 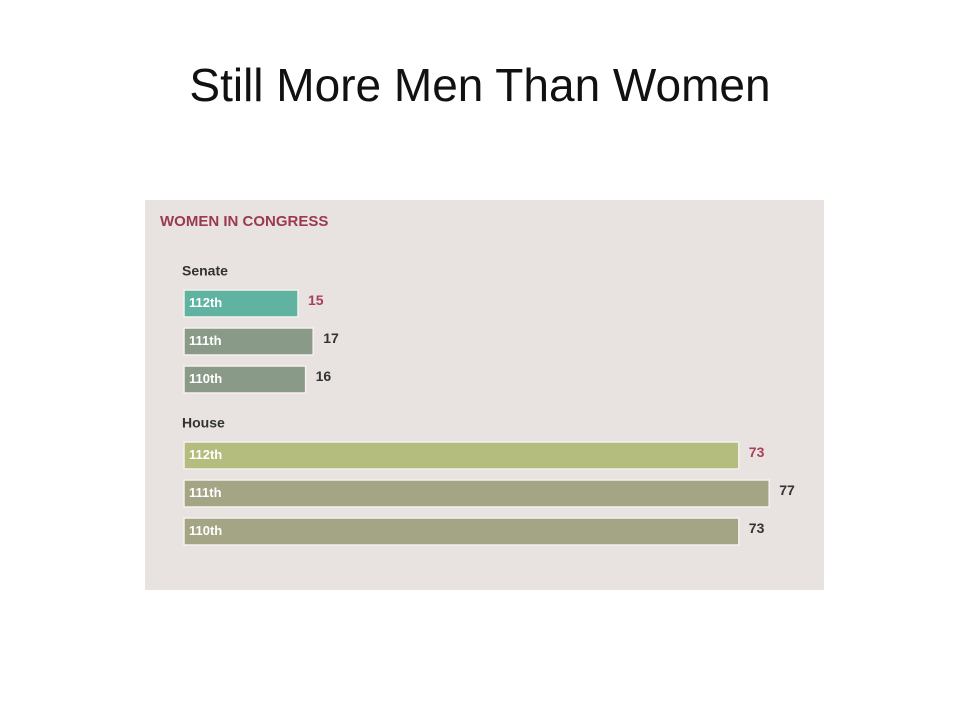 What do you see at coordinates (480, 85) in the screenshot?
I see `slide-title: Still More Men Than Women` at bounding box center [480, 85].